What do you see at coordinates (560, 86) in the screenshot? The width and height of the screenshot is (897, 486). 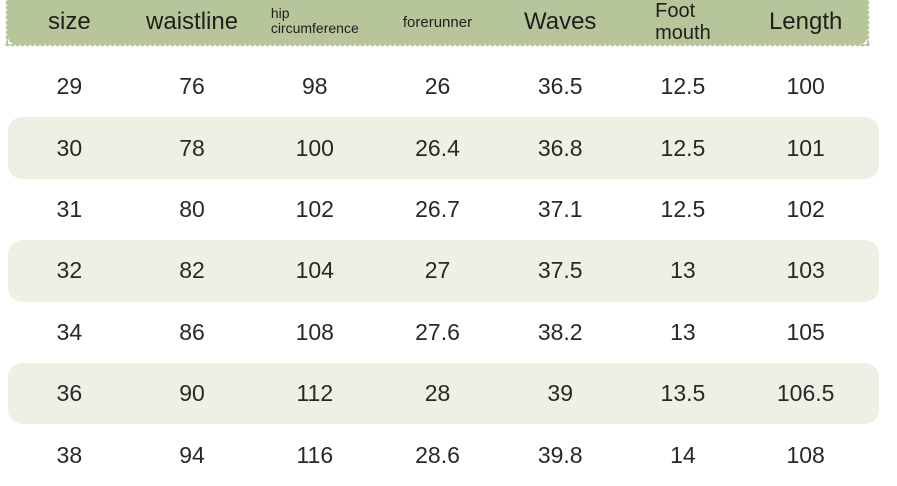 I see `table-cell: 36.5` at bounding box center [560, 86].